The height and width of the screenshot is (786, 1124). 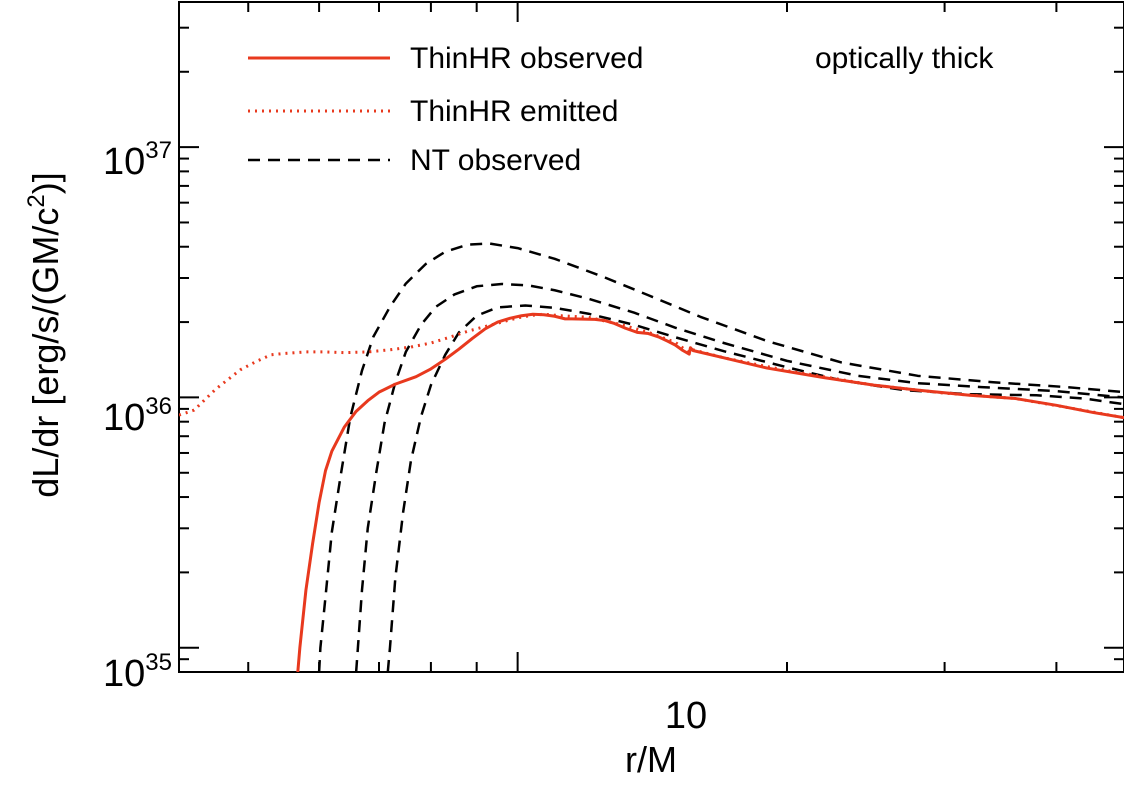 What do you see at coordinates (526, 58) in the screenshot?
I see `legend-label-thinhr-observed: ThinHR observed` at bounding box center [526, 58].